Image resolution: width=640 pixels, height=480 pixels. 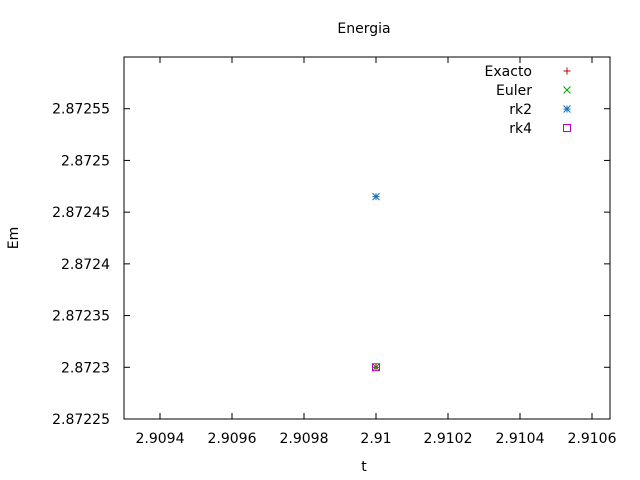 What do you see at coordinates (85, 368) in the screenshot?
I see `y-tick-label: 2.8723` at bounding box center [85, 368].